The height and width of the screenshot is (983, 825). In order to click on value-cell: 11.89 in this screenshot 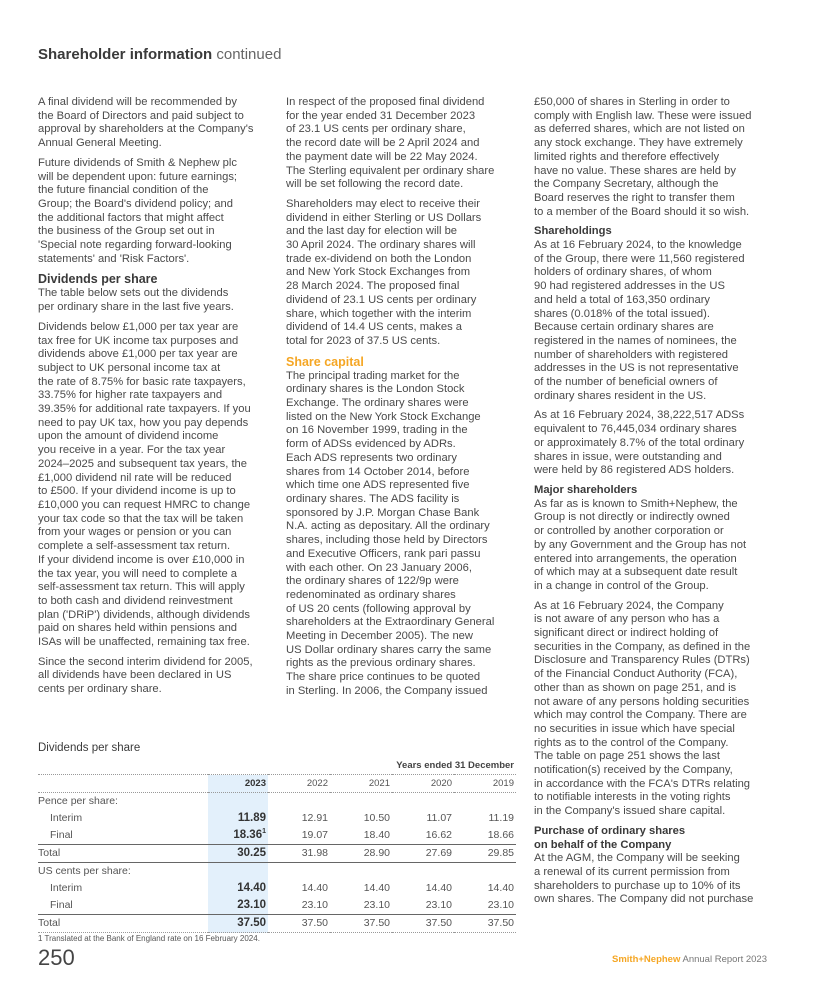, I will do `click(238, 818)`.